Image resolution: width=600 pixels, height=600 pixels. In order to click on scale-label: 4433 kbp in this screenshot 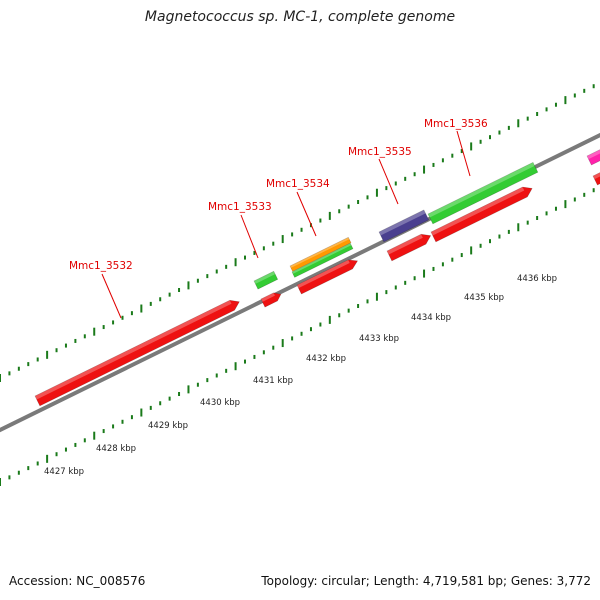, I will do `click(379, 339)`.